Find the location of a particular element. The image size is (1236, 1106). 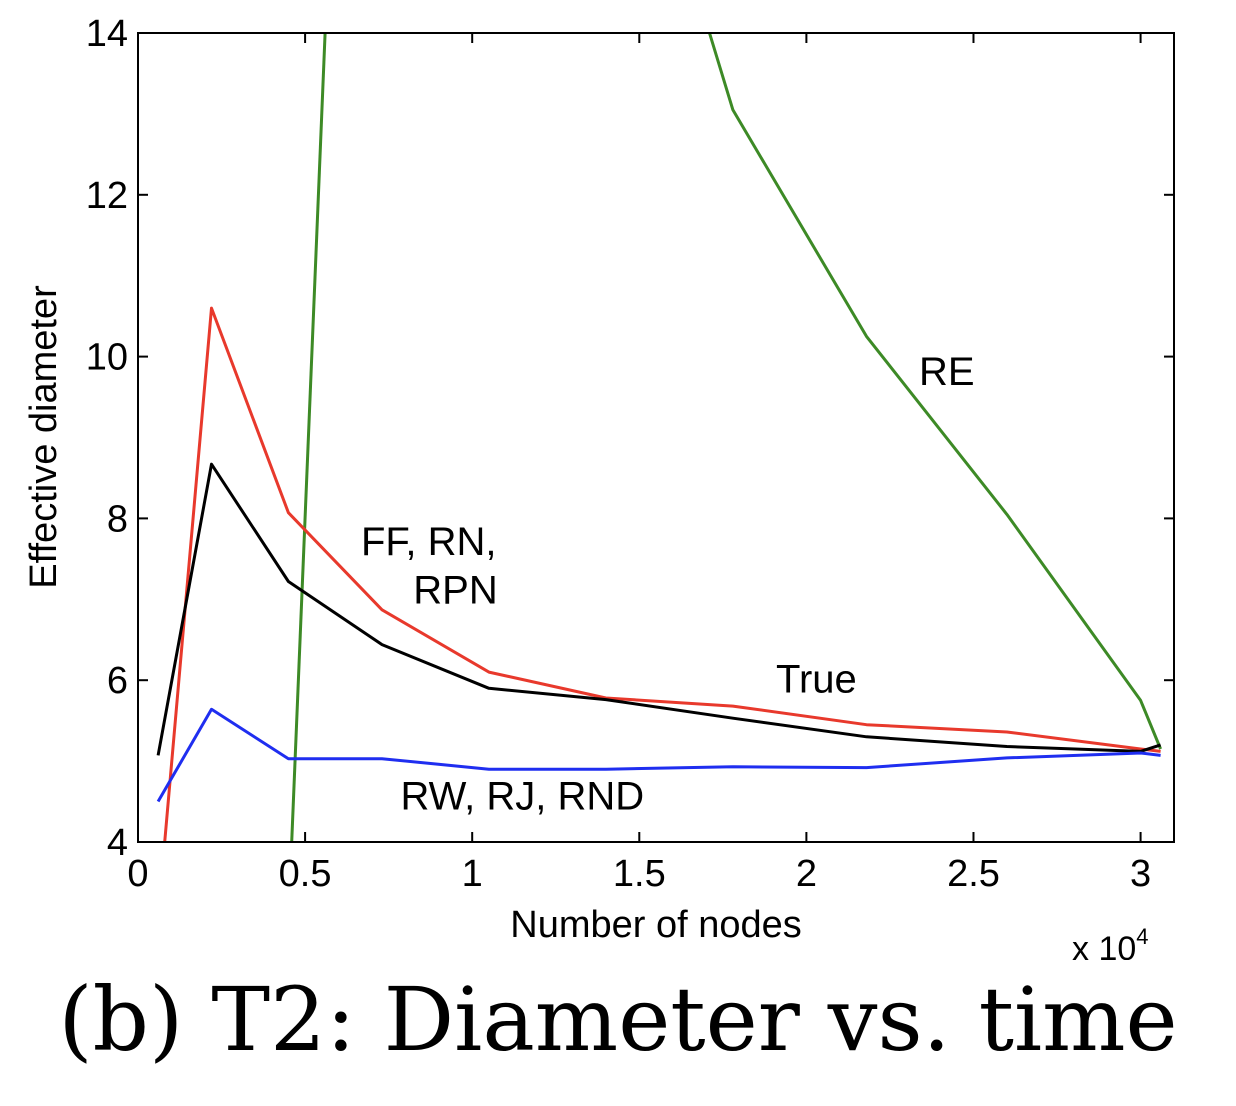

x-tick-label: 0.5 is located at coordinates (305, 874).